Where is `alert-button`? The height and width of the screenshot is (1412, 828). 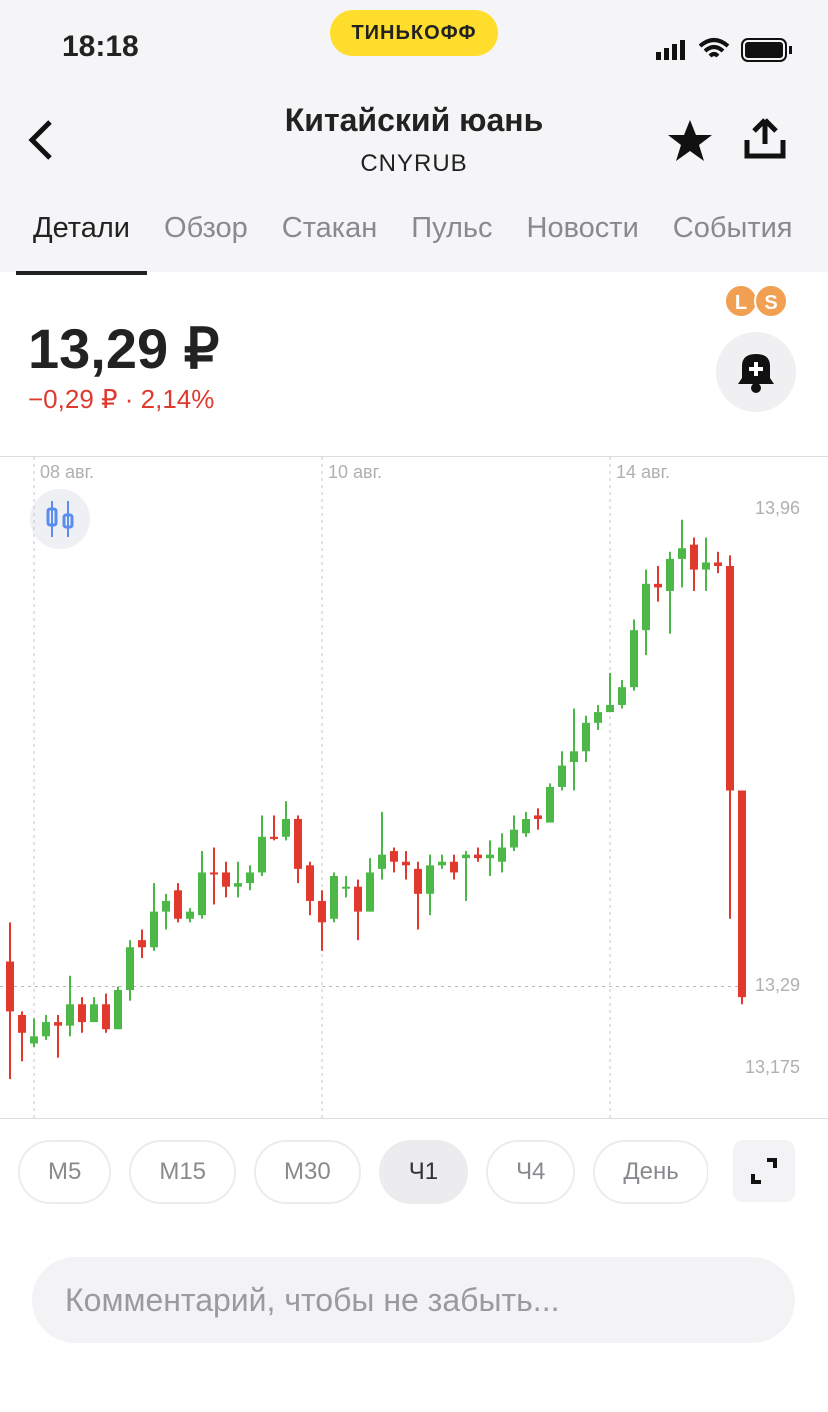
alert-button is located at coordinates (756, 372).